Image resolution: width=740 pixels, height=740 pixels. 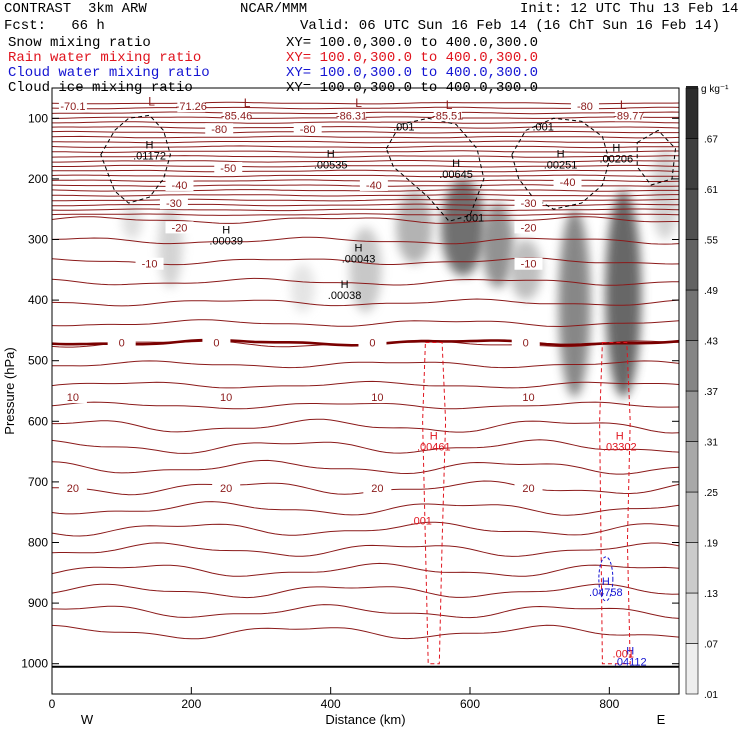 I want to click on forecast-hour: Fcst: 66 h, so click(x=54, y=26).